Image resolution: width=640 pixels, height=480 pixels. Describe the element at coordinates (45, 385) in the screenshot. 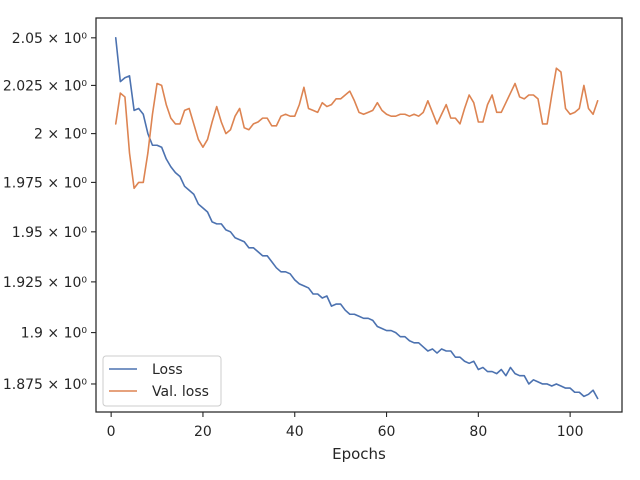

I see `y-tick-label: 1.875 × 10⁰` at that location.